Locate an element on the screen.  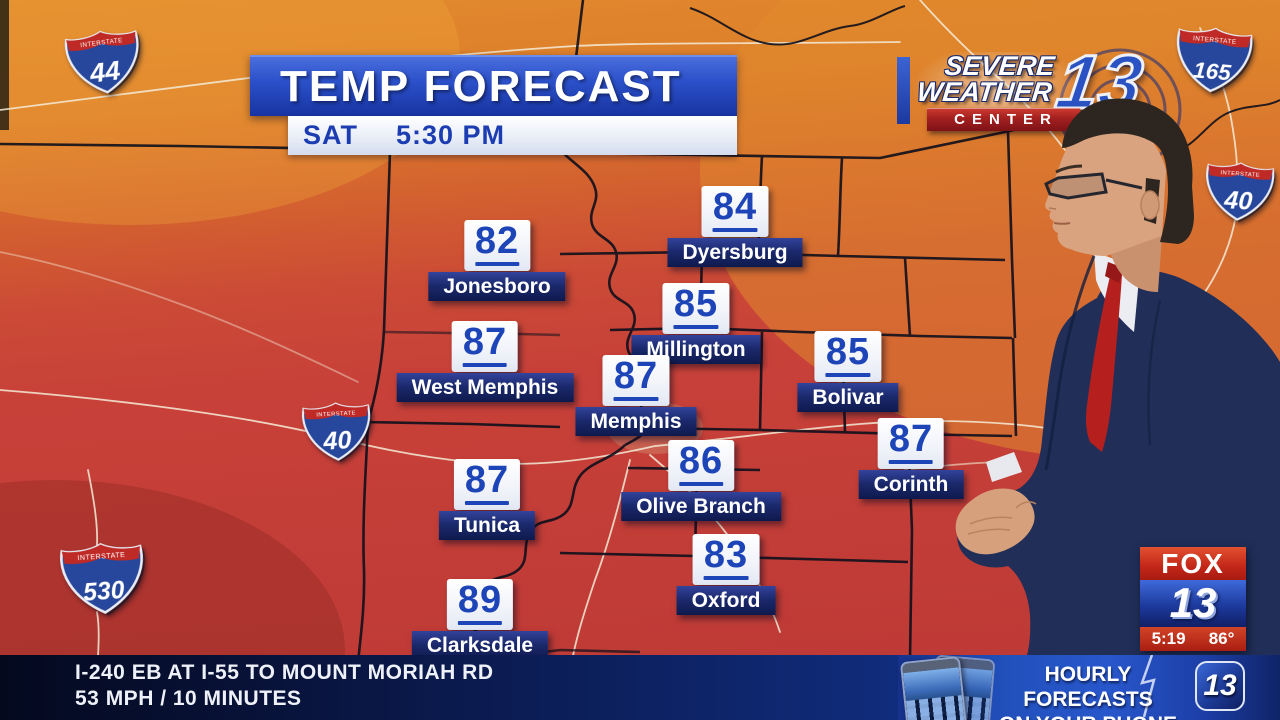
city-name: Memphis is located at coordinates (636, 421).